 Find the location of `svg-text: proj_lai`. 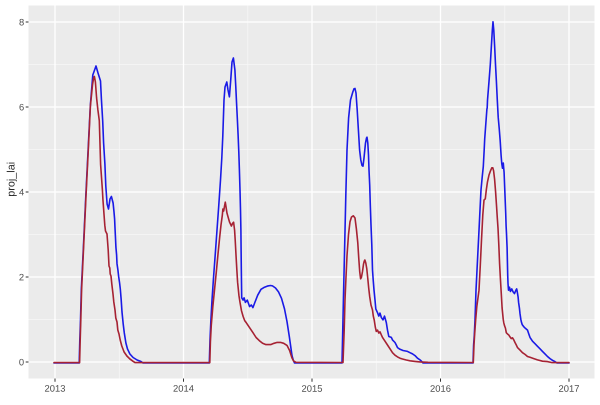

svg-text: proj_lai is located at coordinates (11, 179).